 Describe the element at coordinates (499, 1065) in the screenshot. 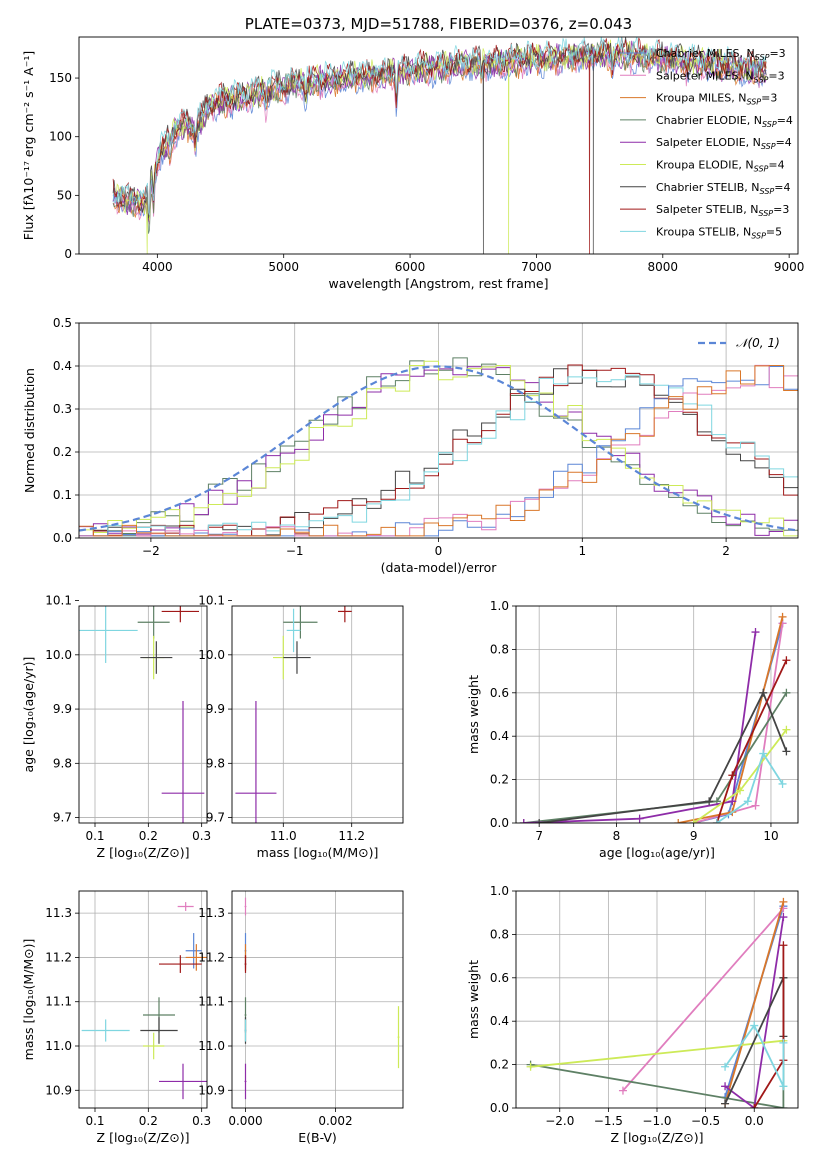

I see `y-tick-label: 0.2` at that location.